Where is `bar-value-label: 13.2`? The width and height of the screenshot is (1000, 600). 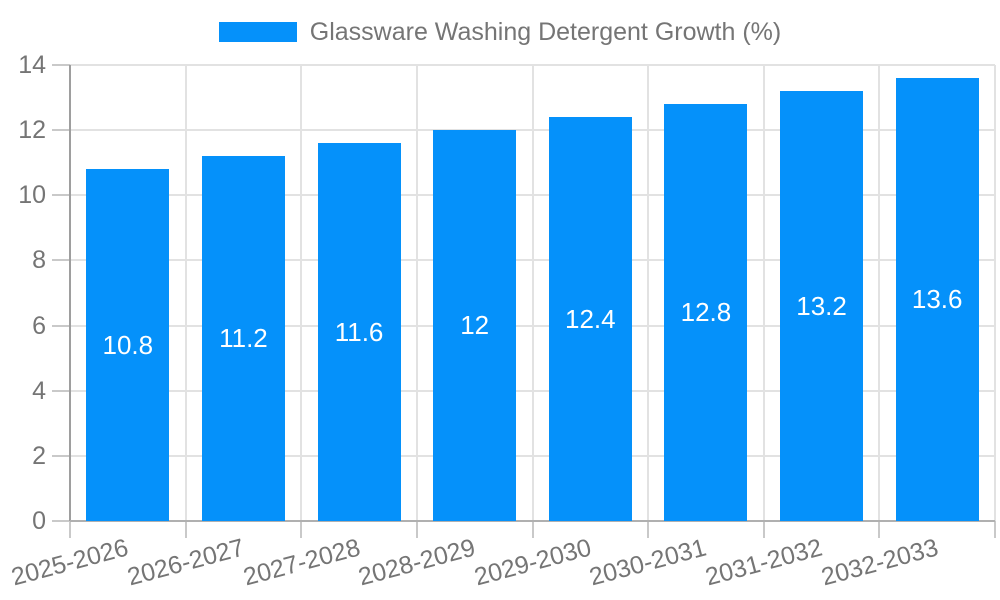 bar-value-label: 13.2 is located at coordinates (821, 305).